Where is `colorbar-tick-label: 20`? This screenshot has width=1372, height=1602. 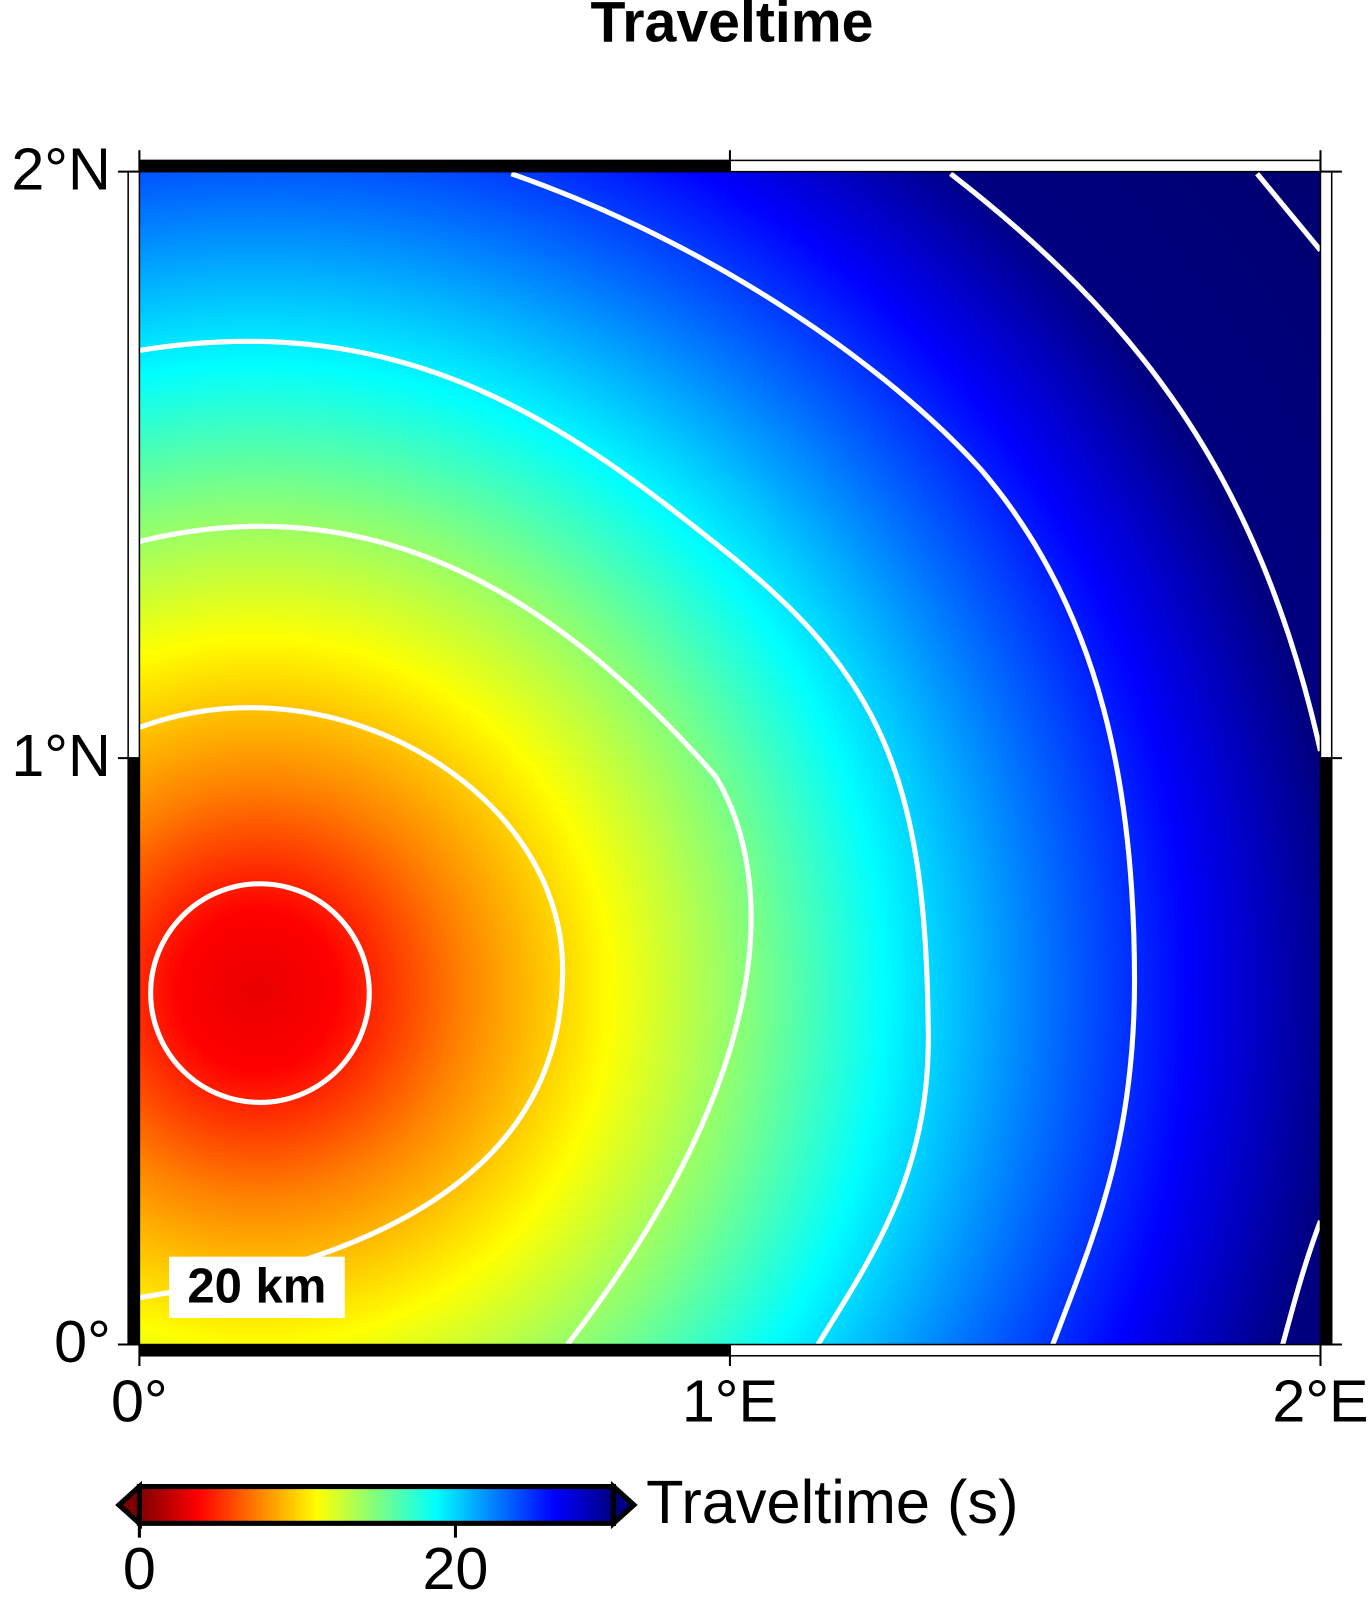 colorbar-tick-label: 20 is located at coordinates (455, 1568).